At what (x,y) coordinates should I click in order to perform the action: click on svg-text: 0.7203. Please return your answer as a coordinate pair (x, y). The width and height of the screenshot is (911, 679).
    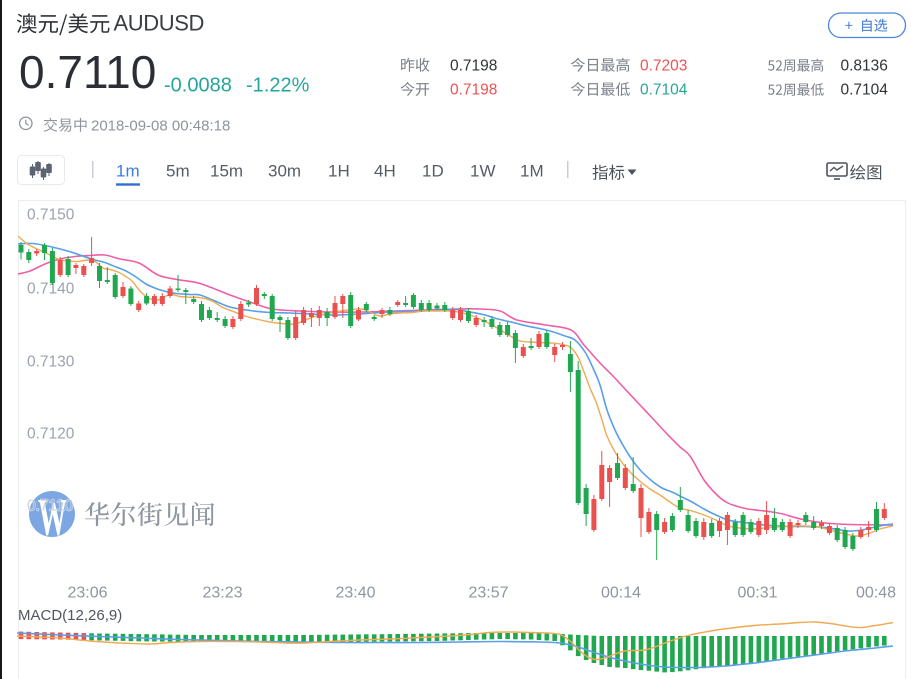
    Looking at the image, I should click on (663, 66).